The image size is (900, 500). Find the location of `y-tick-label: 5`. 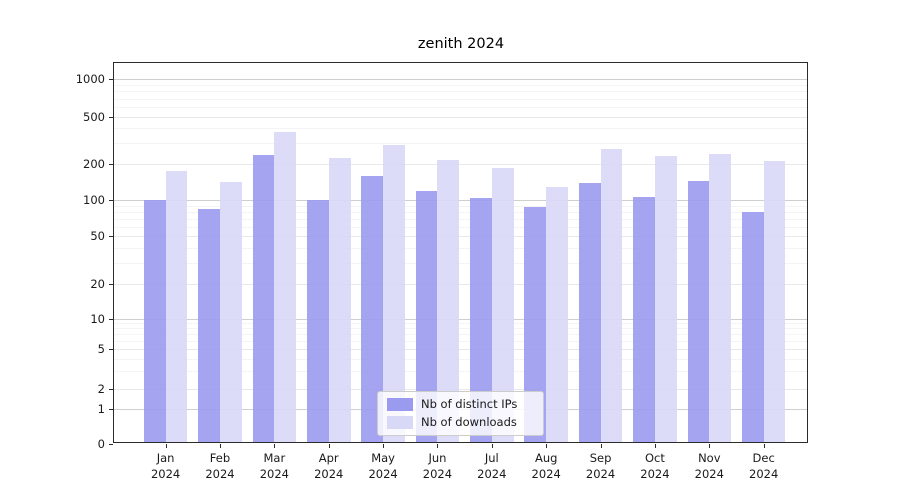

y-tick-label: 5 is located at coordinates (101, 349).